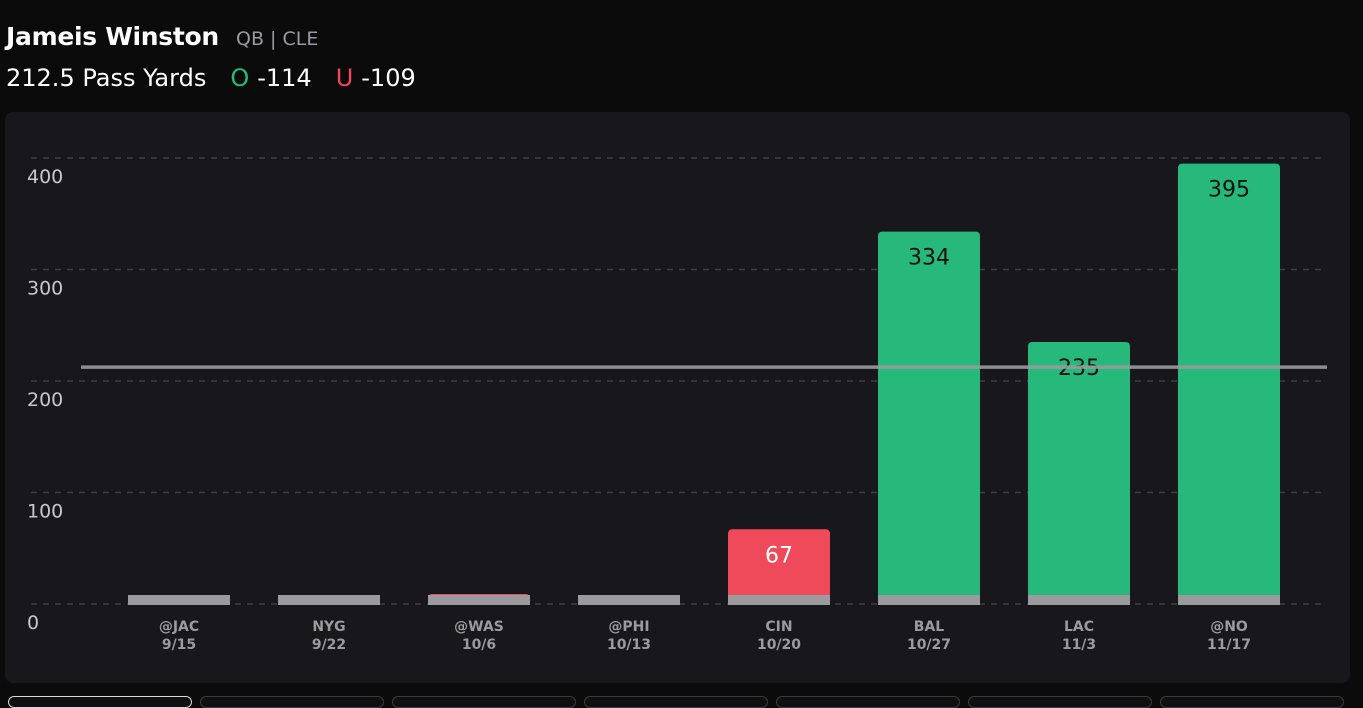 The height and width of the screenshot is (708, 1363). Describe the element at coordinates (479, 645) in the screenshot. I see `x-tick-date: 10/6` at that location.